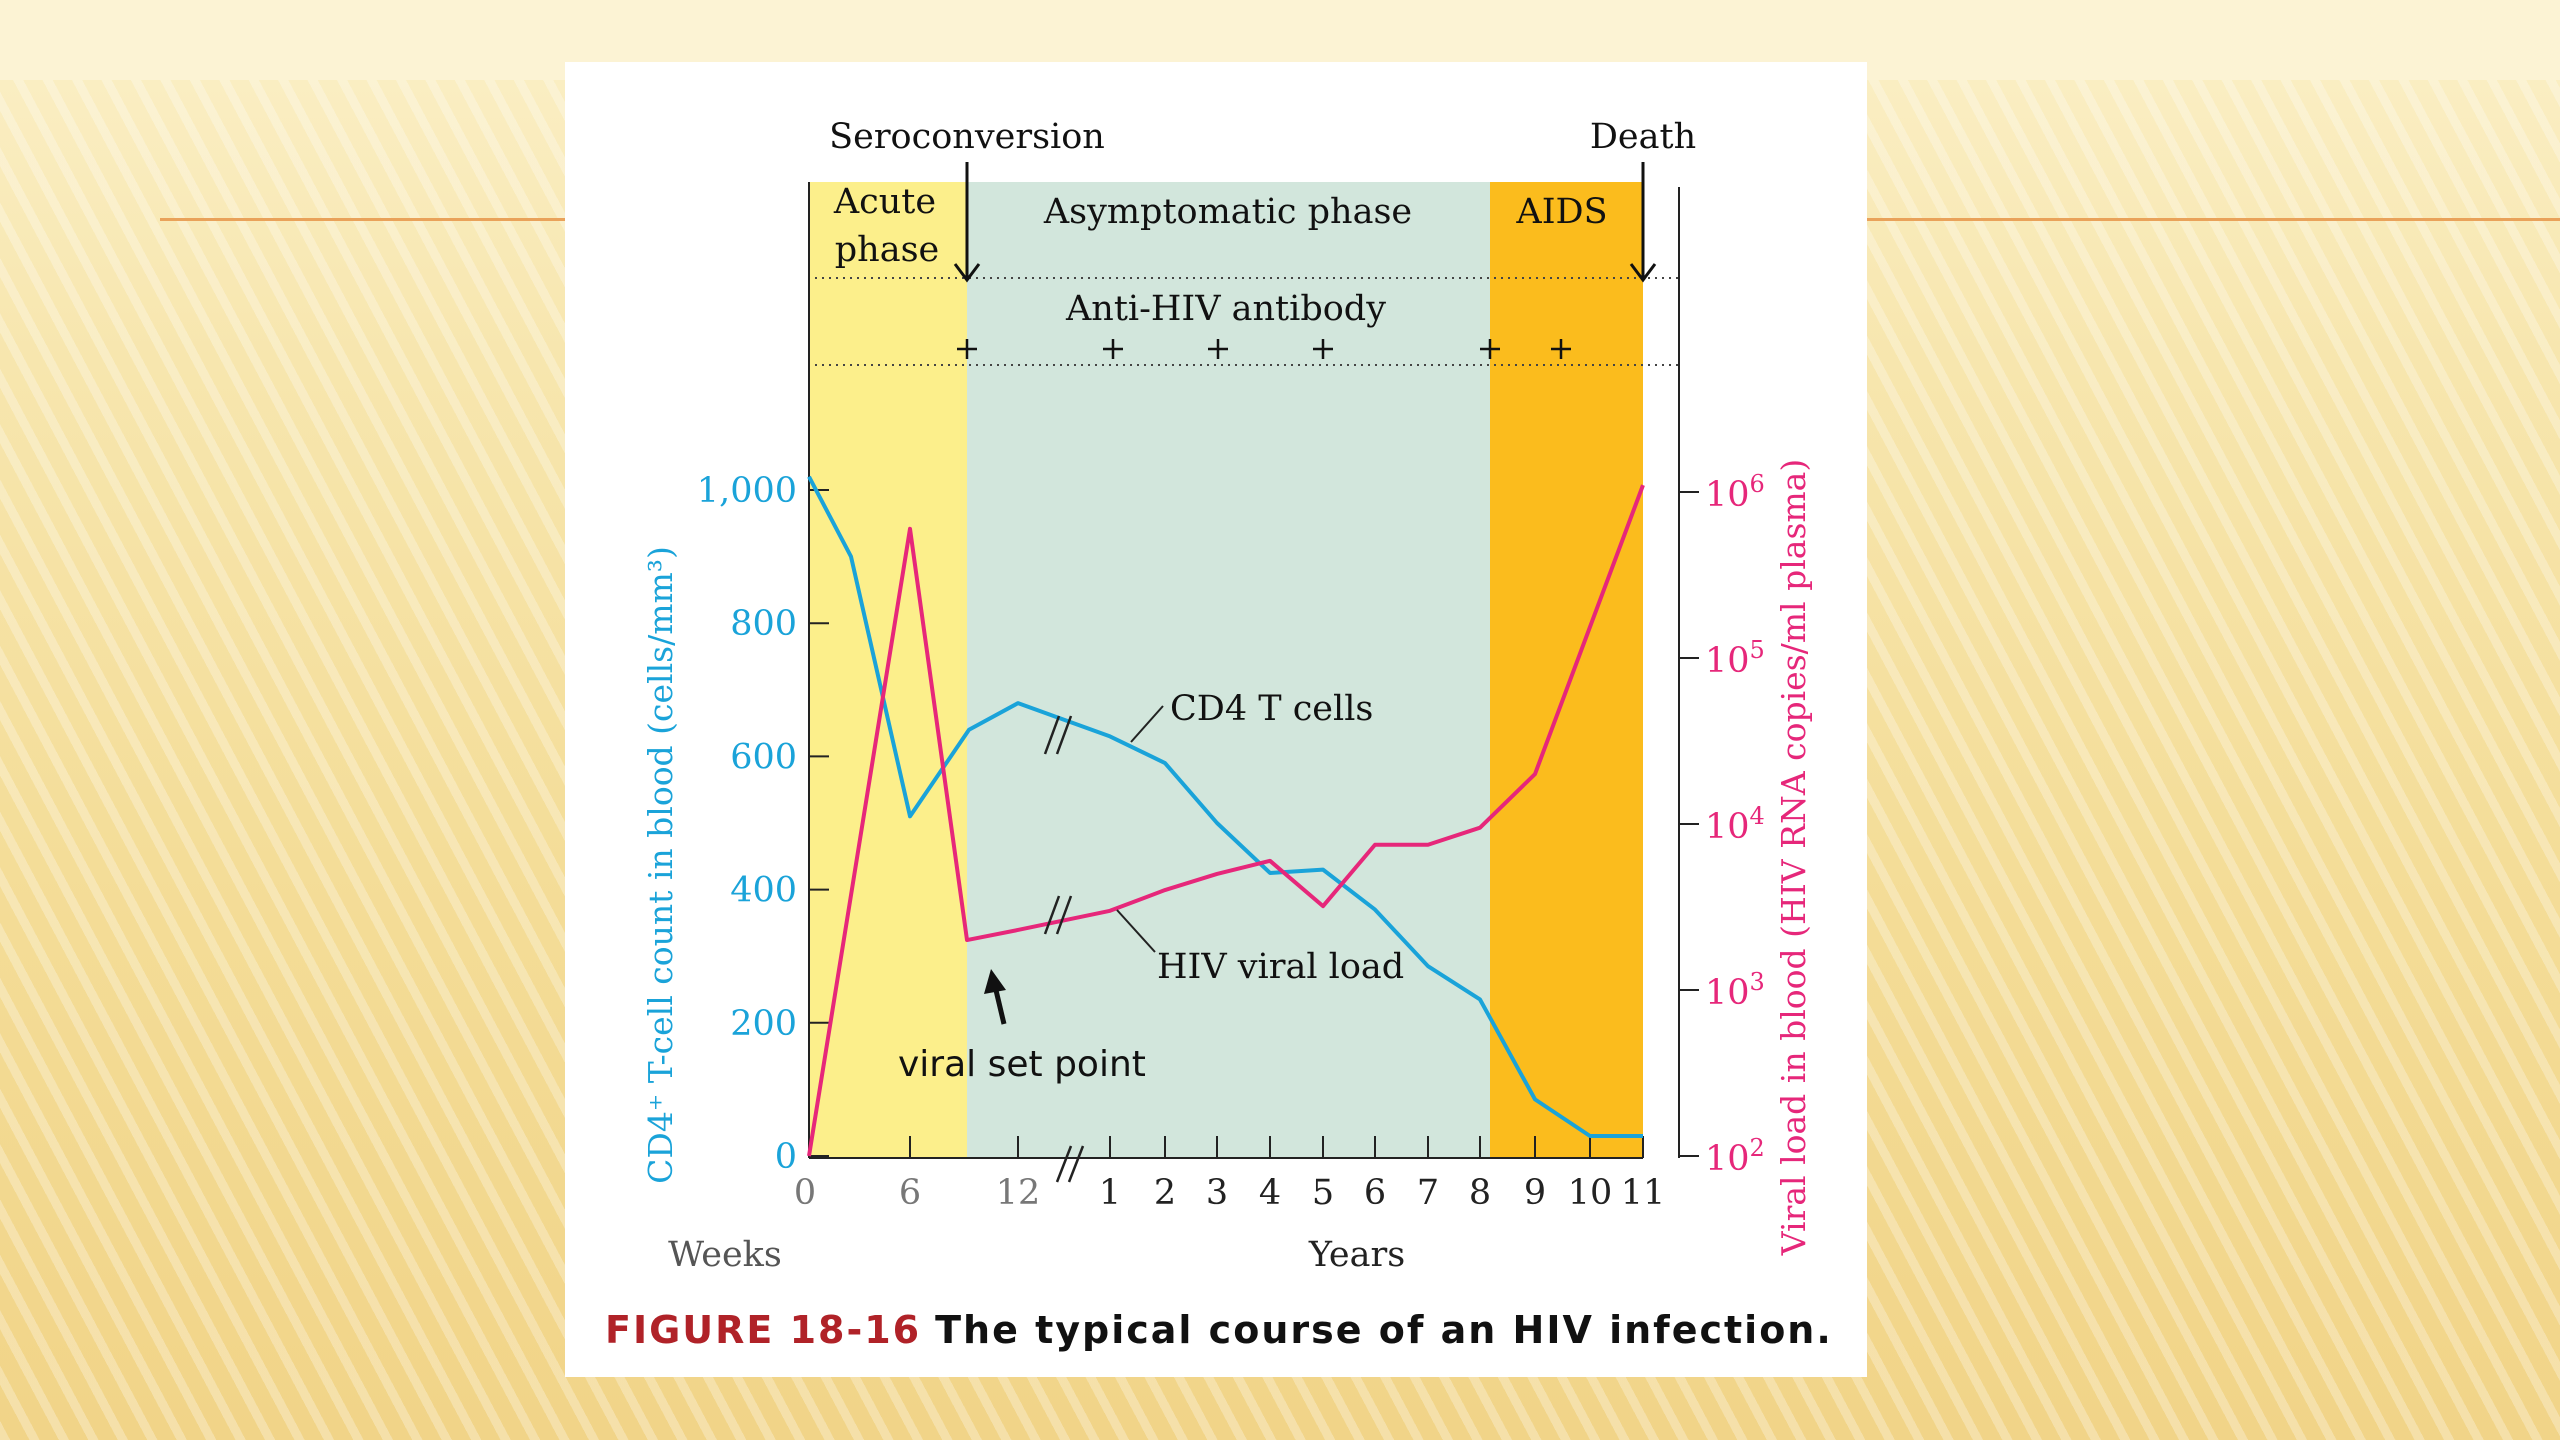 This screenshot has height=1440, width=2560. I want to click on acute-phase-label-line1: Acute, so click(884, 202).